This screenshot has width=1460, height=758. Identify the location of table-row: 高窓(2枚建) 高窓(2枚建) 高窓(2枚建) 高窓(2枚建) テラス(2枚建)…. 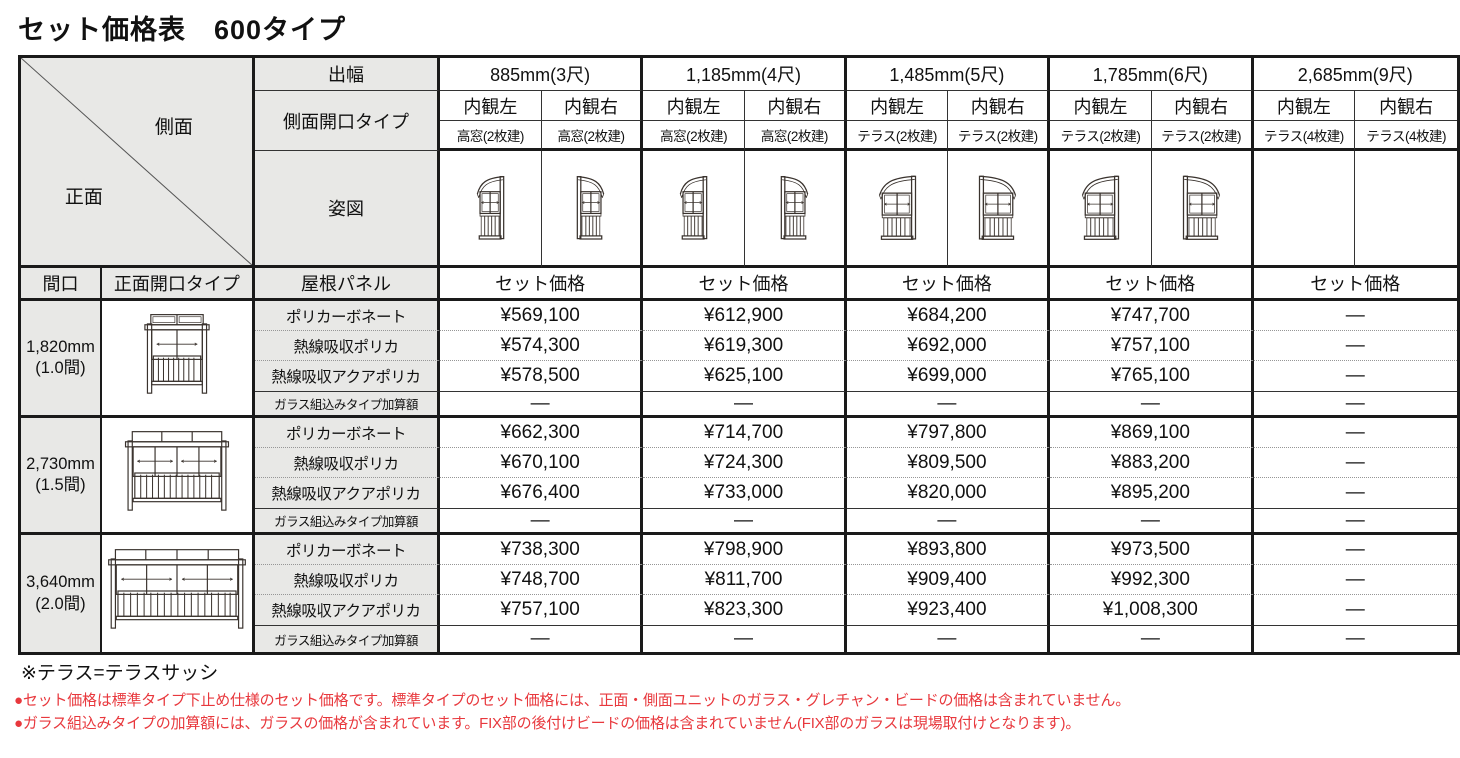
(739, 136).